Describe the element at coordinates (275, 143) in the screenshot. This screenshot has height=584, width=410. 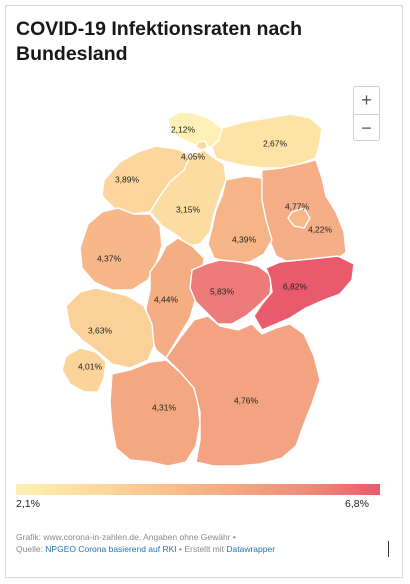
I see `label-mecklenburg-vorpommern: 2,67%` at that location.